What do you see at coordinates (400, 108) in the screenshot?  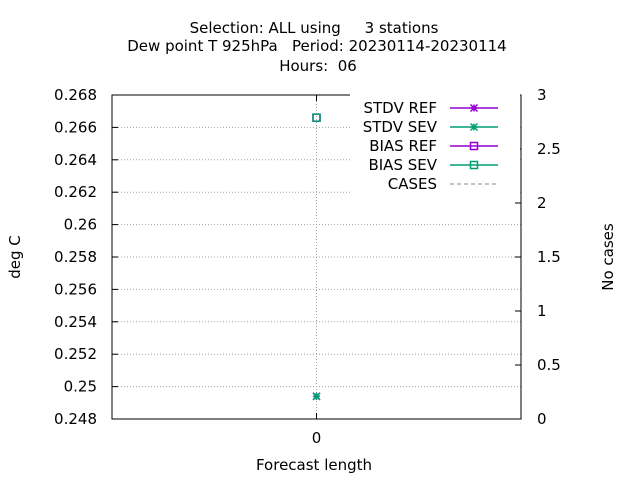 I see `legend-label-stdv-ref: STDV REF` at bounding box center [400, 108].